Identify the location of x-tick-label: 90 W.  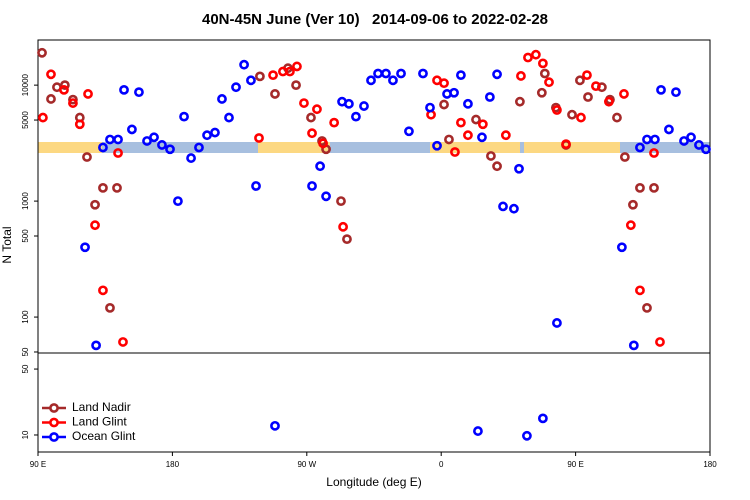
(306, 464).